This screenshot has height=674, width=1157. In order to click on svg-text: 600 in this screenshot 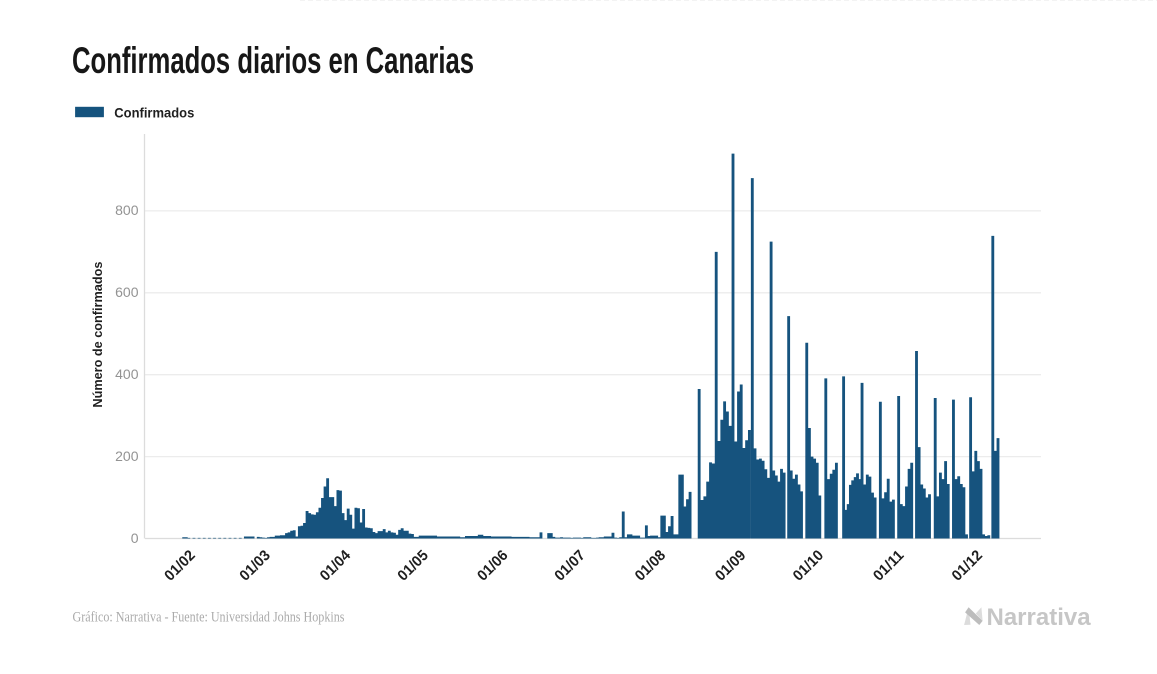, I will do `click(127, 292)`.